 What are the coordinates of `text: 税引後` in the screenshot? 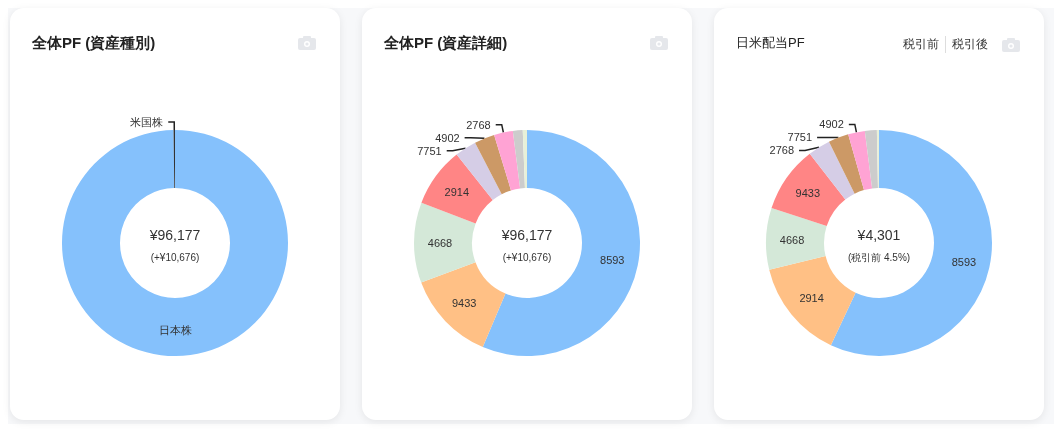 It's located at (966, 44).